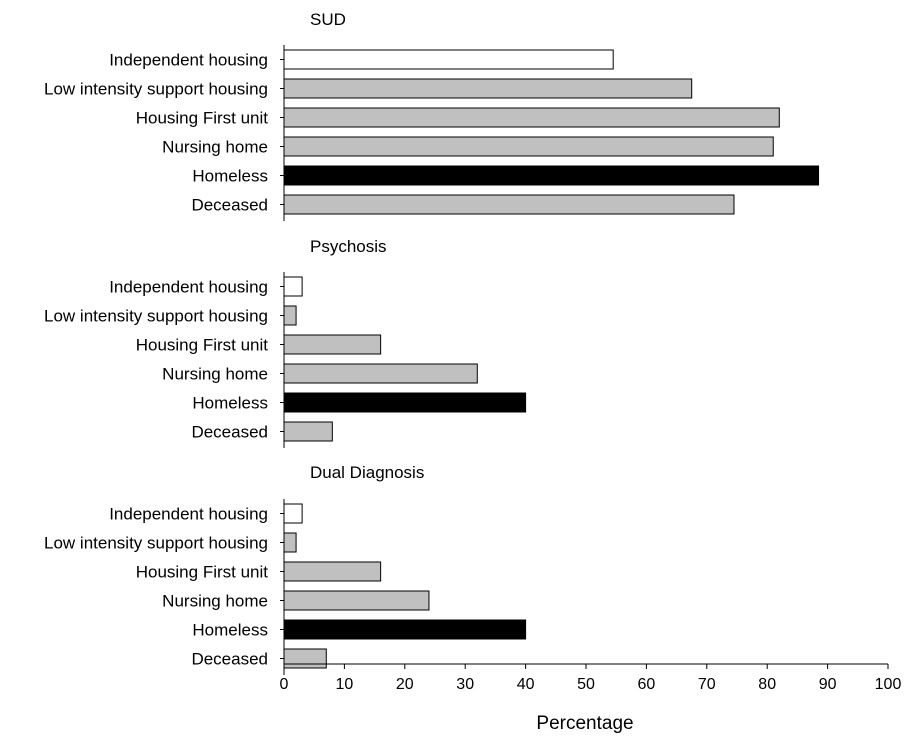 The width and height of the screenshot is (911, 737). I want to click on x-tick-label: 100, so click(888, 684).